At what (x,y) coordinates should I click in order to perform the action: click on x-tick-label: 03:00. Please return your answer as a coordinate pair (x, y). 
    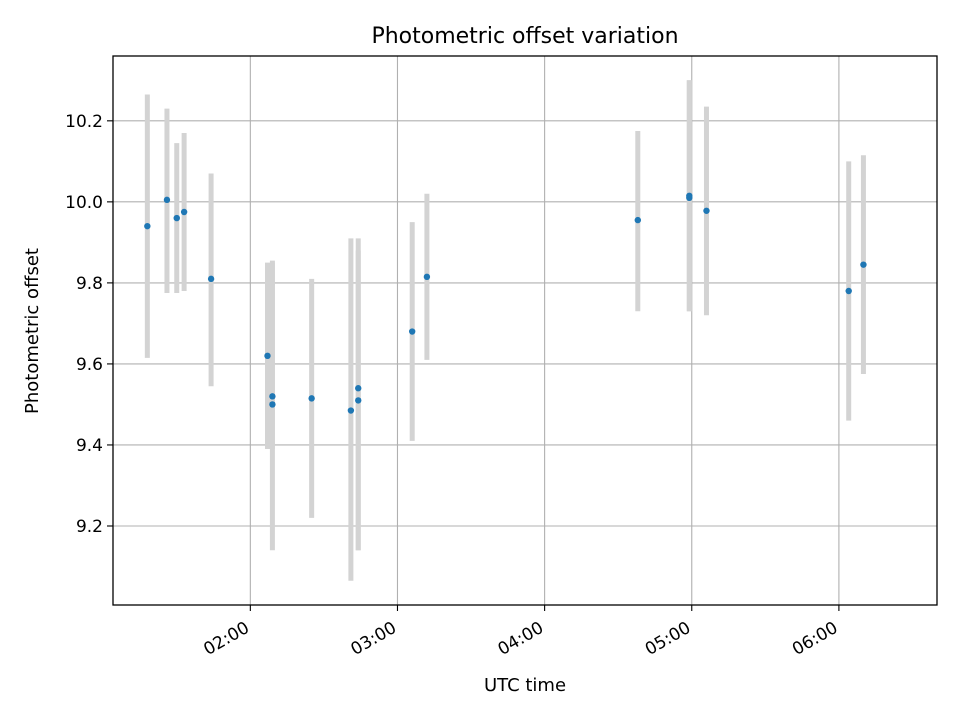
    Looking at the image, I should click on (374, 639).